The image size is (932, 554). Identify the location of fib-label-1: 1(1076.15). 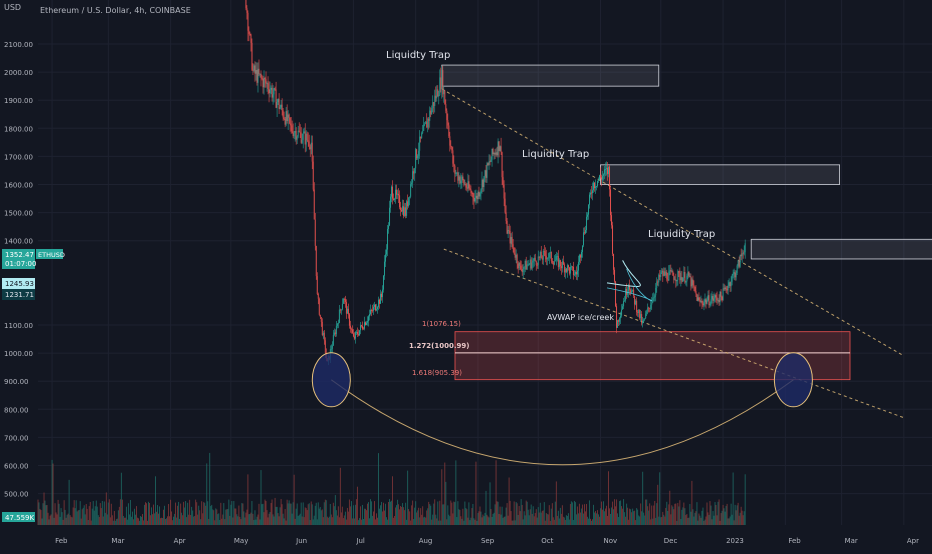
(441, 324).